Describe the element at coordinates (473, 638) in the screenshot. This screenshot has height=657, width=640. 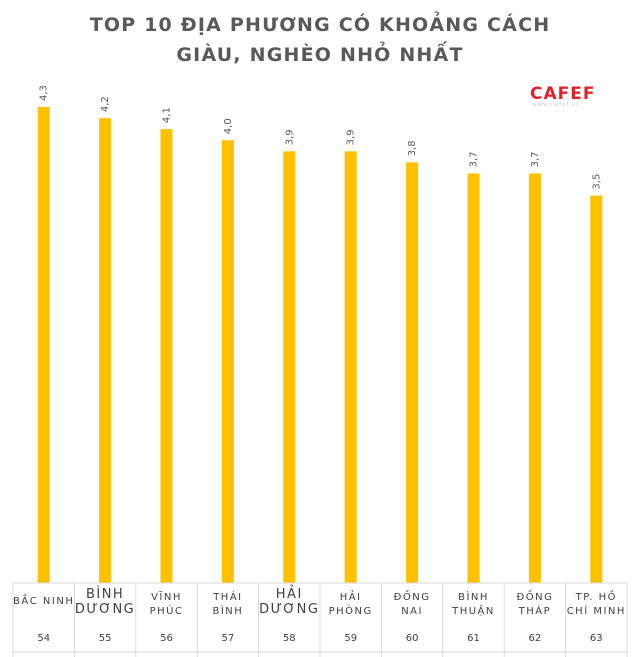
I see `rank-label-8: 61` at that location.